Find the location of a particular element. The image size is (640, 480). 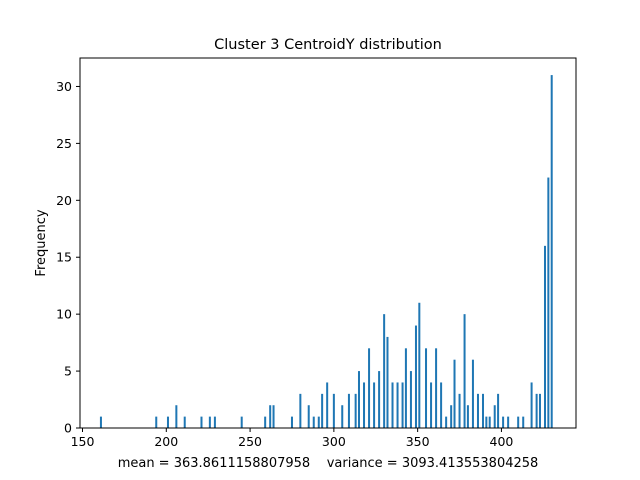

x-tick-label: 400 is located at coordinates (502, 441).